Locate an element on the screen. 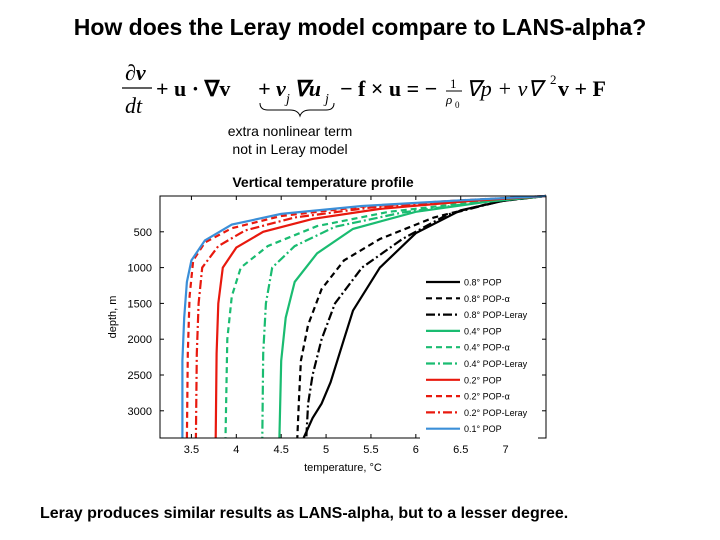 This screenshot has height=540, width=720. eq-extra-sub2: j is located at coordinates (326, 99).